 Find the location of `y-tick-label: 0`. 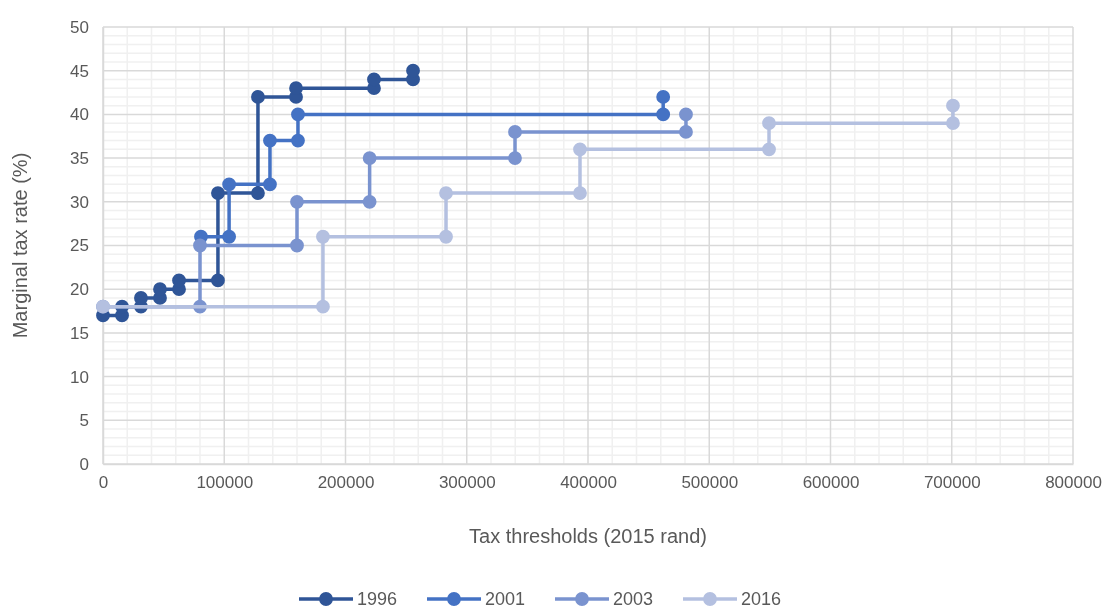

y-tick-label: 0 is located at coordinates (84, 464).